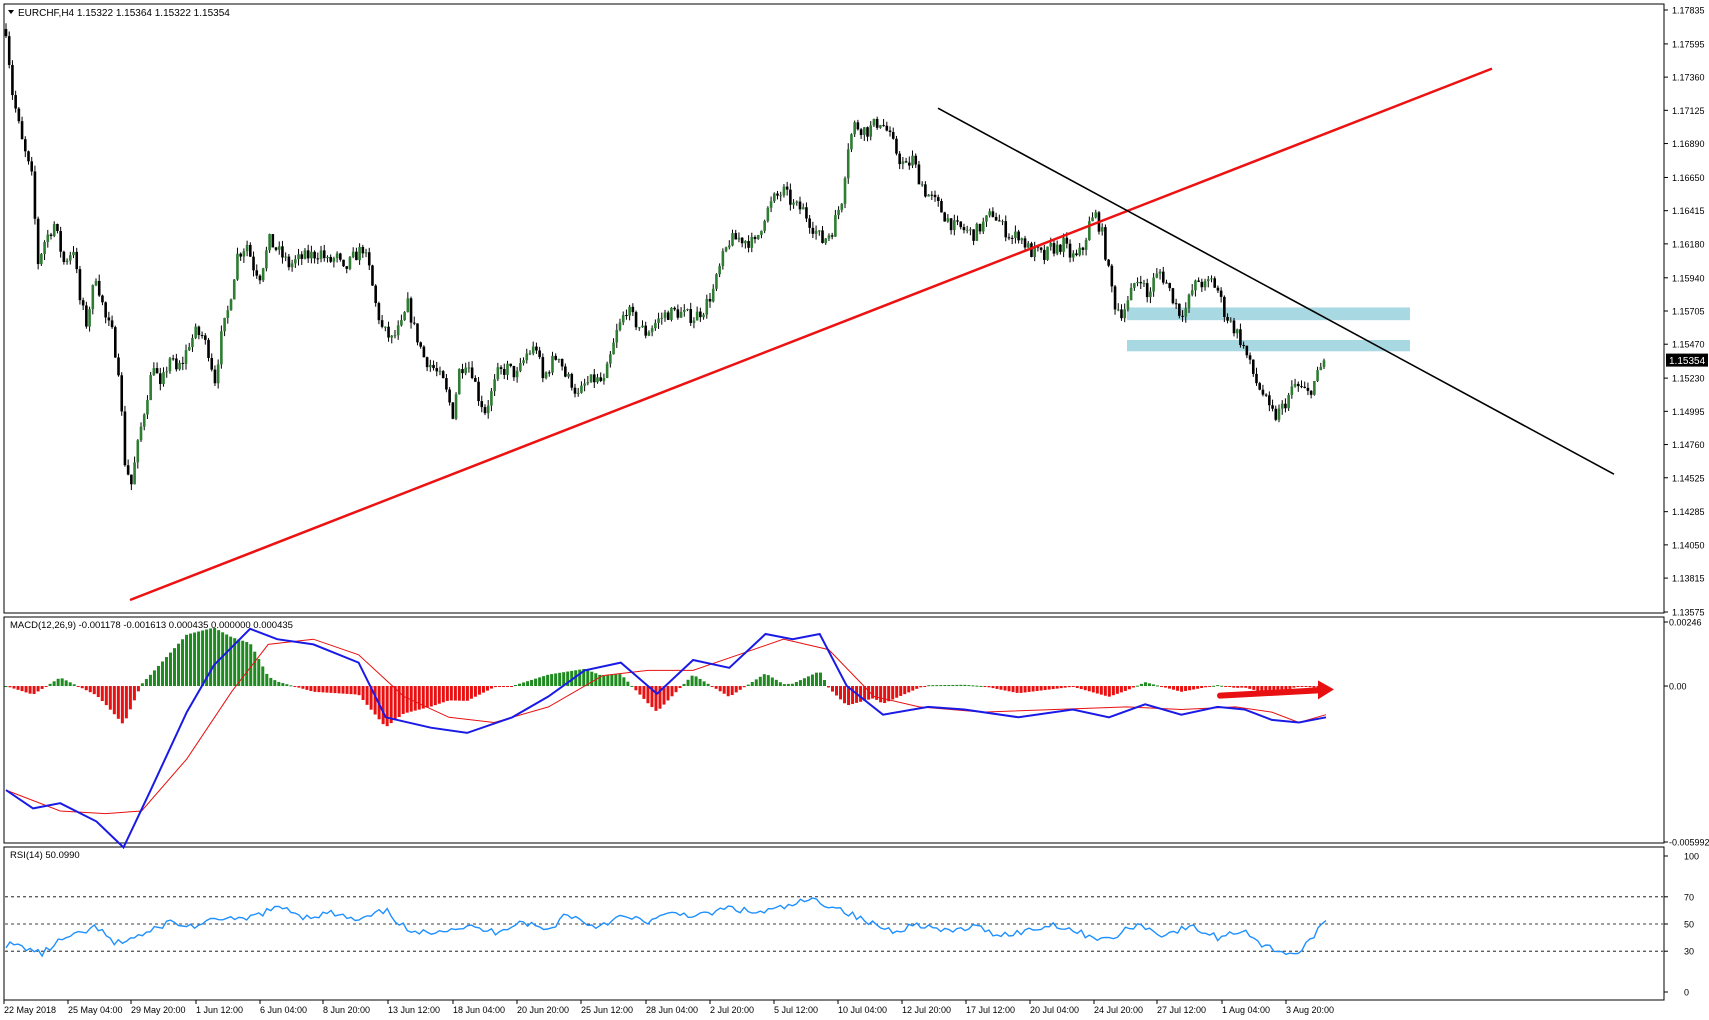  What do you see at coordinates (11, 12) in the screenshot?
I see `triangle-down-icon` at bounding box center [11, 12].